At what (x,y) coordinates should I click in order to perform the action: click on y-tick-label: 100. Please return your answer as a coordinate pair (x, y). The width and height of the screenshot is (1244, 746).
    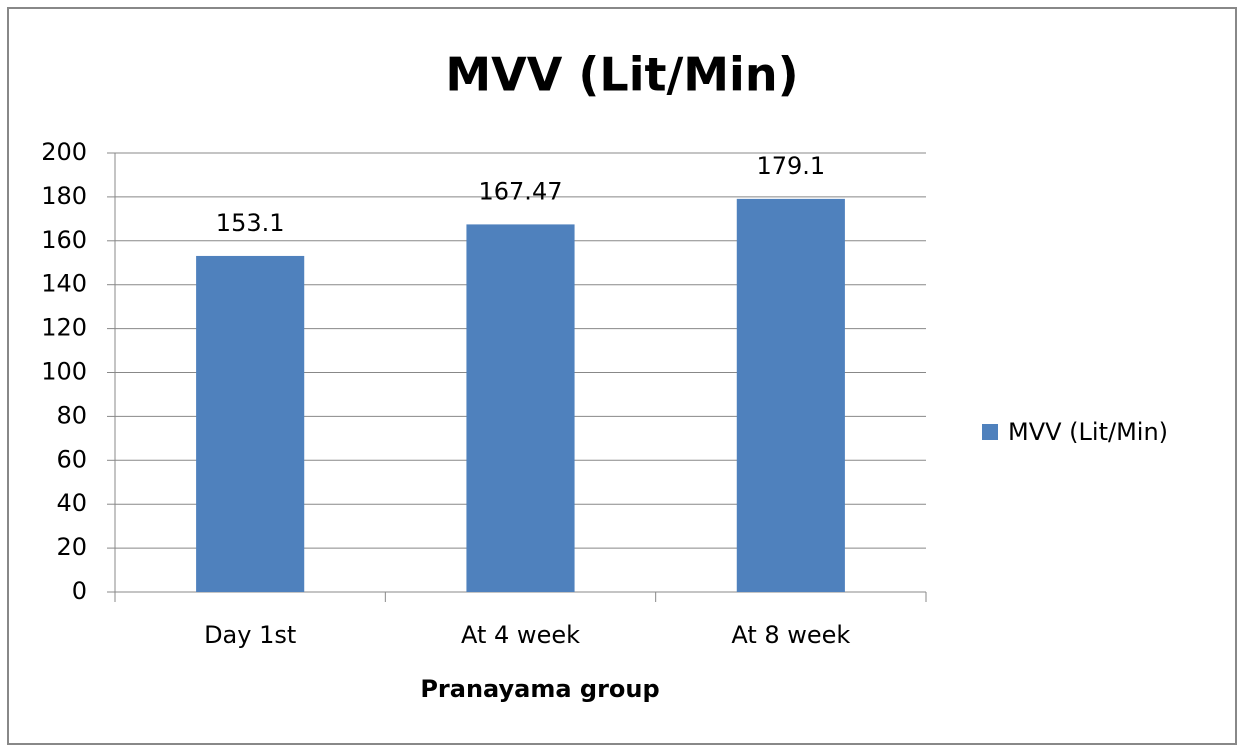
    Looking at the image, I should click on (64, 372).